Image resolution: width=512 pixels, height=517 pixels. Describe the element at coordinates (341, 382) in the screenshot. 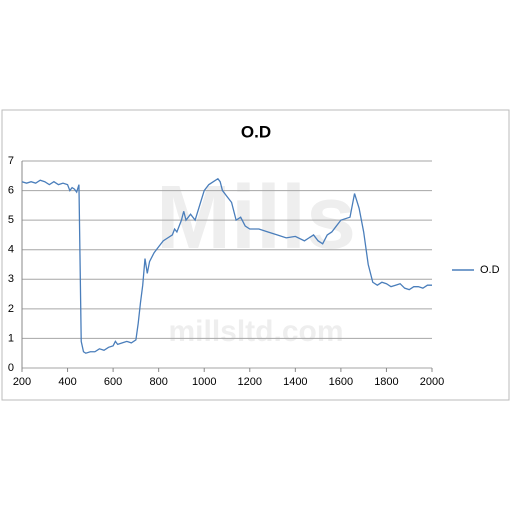

I see `x-tick-label: 1600` at that location.